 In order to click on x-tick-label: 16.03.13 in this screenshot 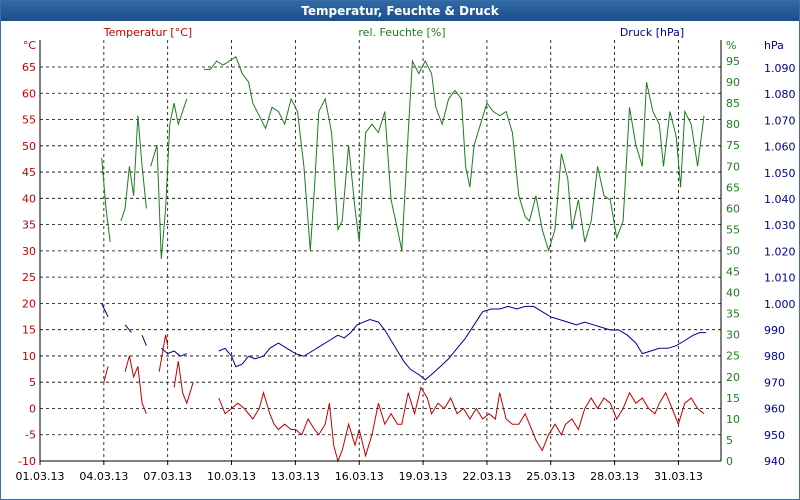, I will do `click(359, 476)`.